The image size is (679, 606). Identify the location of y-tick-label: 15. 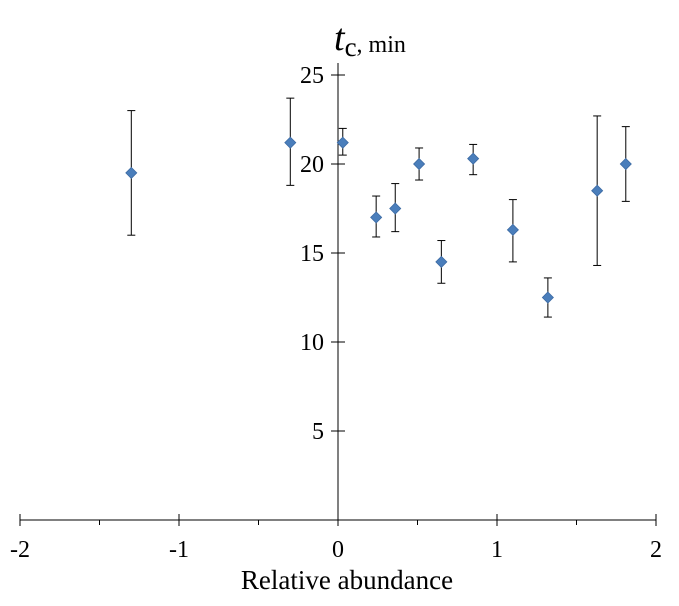
(312, 254).